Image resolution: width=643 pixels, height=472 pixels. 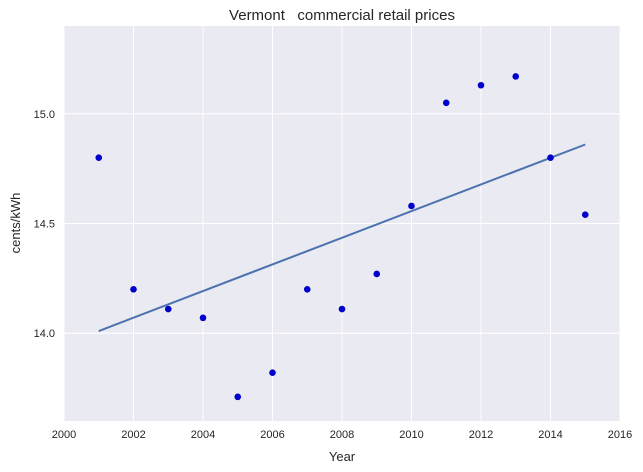 What do you see at coordinates (15, 223) in the screenshot?
I see `y-axis-label: cents/kWh` at bounding box center [15, 223].